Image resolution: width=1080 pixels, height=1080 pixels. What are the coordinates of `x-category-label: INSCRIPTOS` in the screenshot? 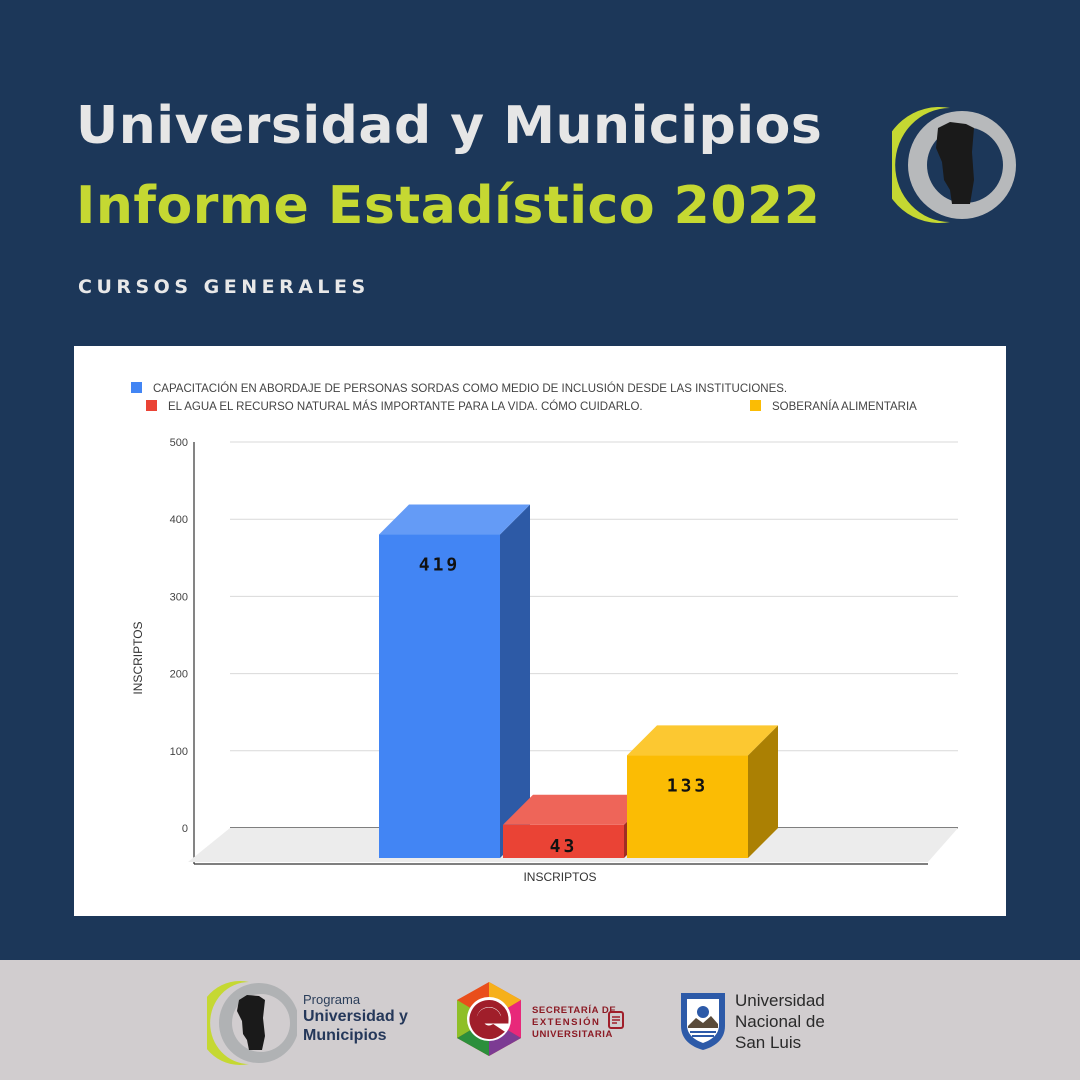 It's located at (559, 877).